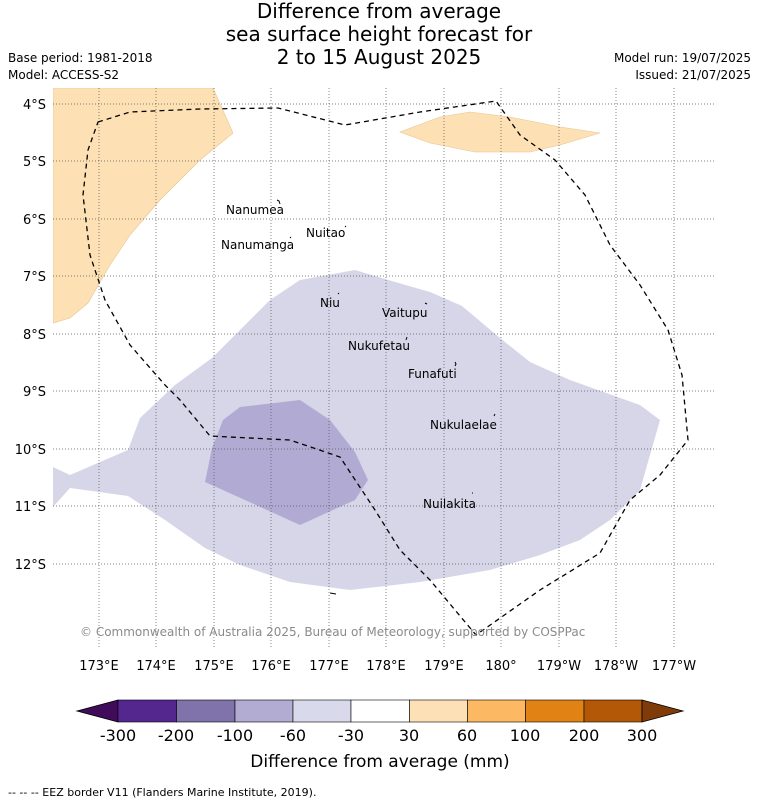 This screenshot has height=804, width=758. I want to click on colorbar-tick: -100, so click(235, 735).